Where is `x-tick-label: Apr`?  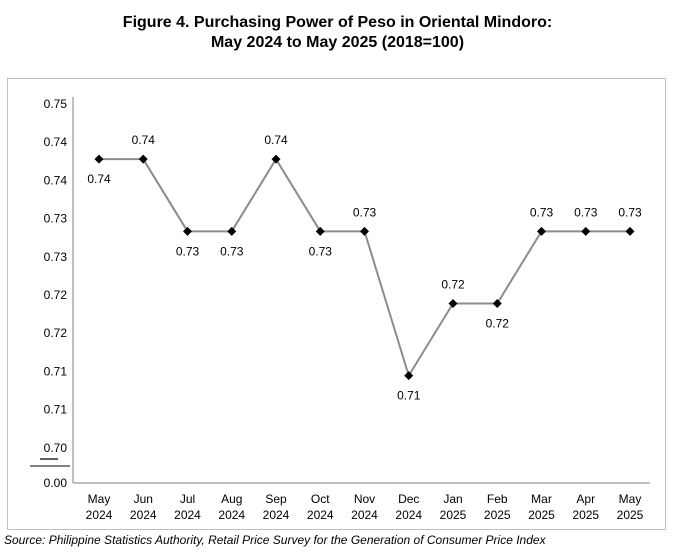 x-tick-label: Apr is located at coordinates (585, 499).